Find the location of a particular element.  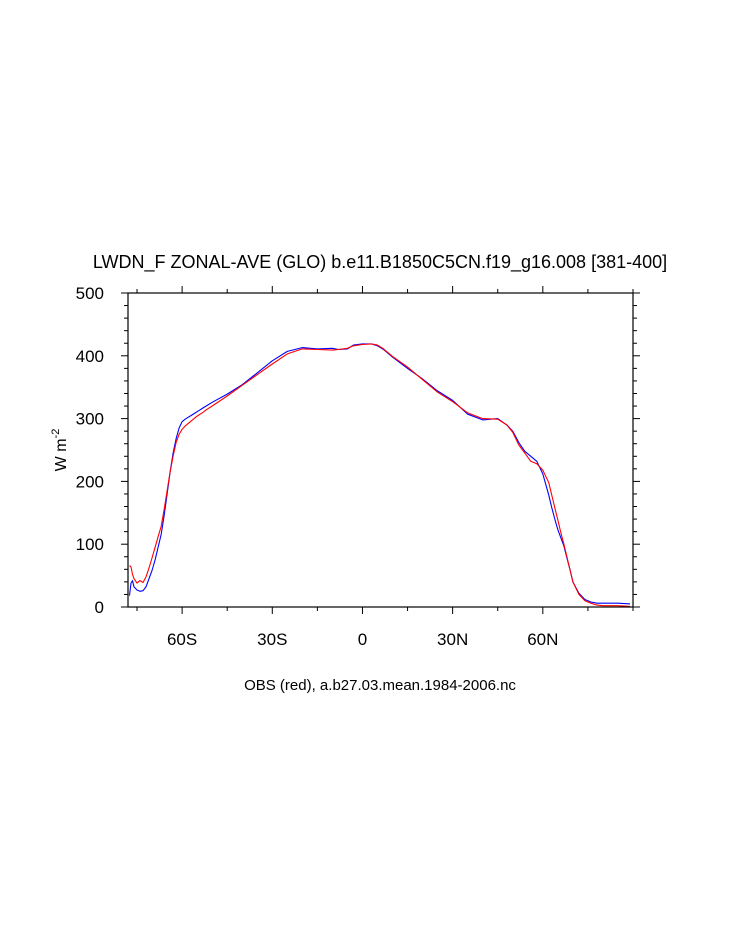

x-tick-label: 30S is located at coordinates (272, 639).